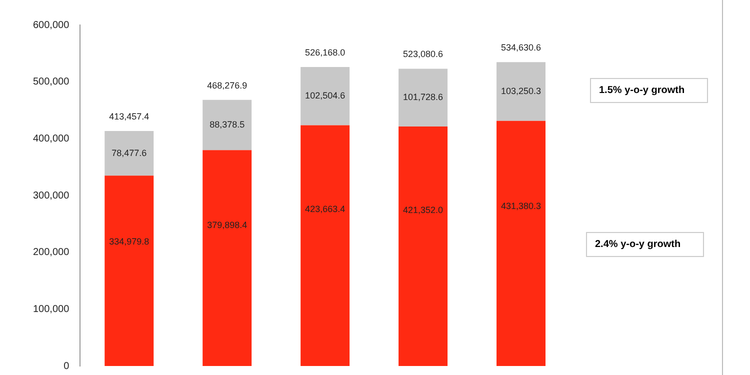 The width and height of the screenshot is (750, 375). I want to click on y-tick-label: 500,000, so click(51, 82).